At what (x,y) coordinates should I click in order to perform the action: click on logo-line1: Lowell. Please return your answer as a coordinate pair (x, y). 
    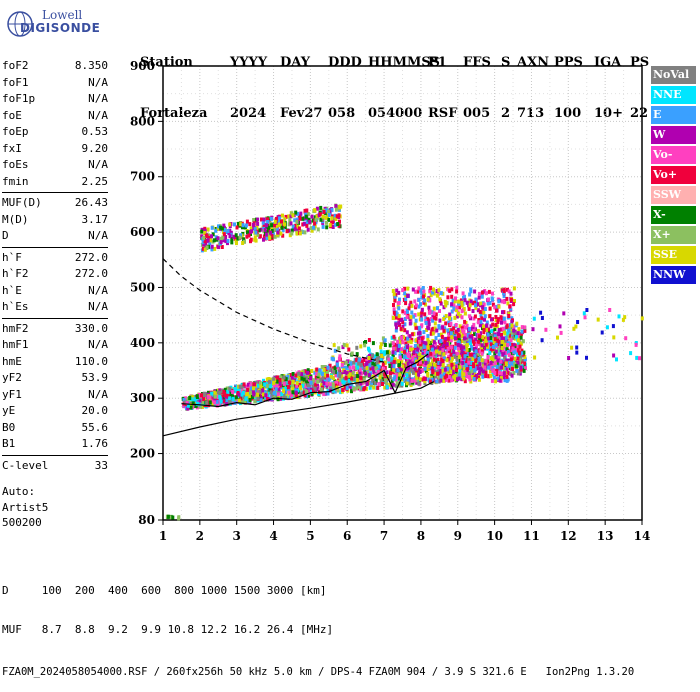
    Looking at the image, I should click on (62, 15).